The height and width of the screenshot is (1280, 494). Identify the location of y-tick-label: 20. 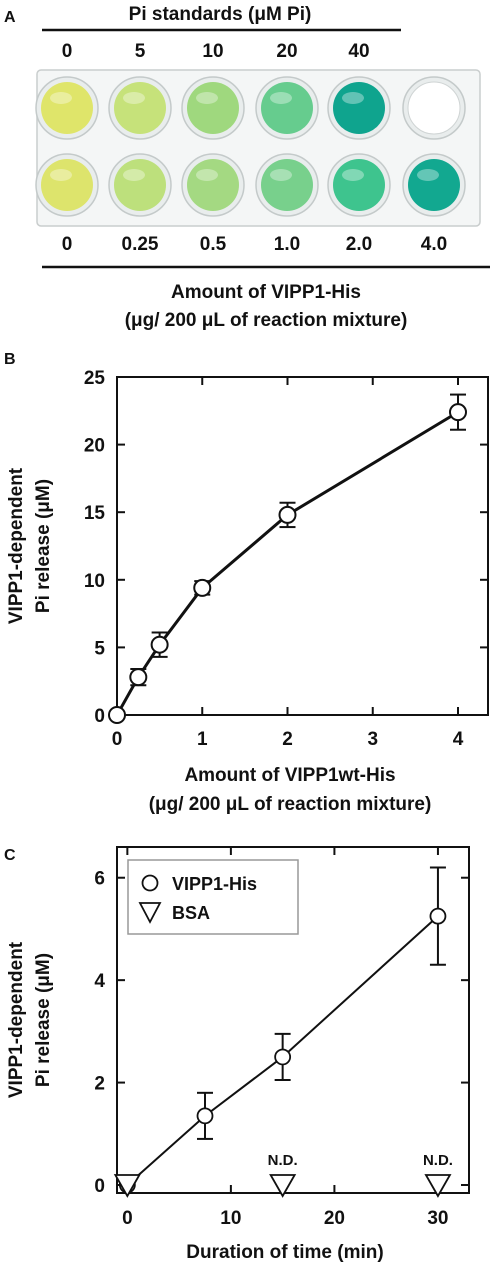
(94, 446).